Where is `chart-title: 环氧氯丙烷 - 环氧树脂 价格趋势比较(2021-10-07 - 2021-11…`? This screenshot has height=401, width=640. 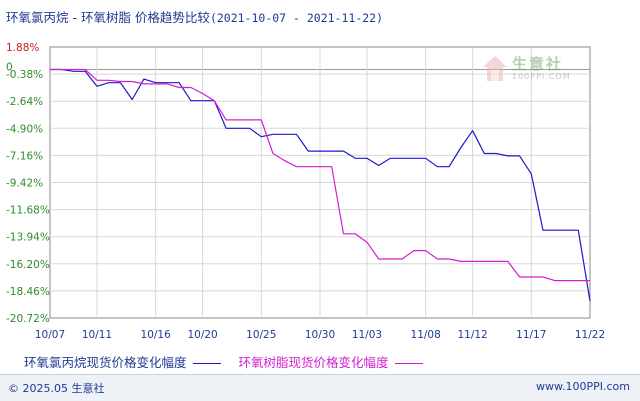 chart-title: 环氧氯丙烷 - 环氧树脂 价格趋势比较(2021-10-07 - 2021-11… is located at coordinates (194, 16).